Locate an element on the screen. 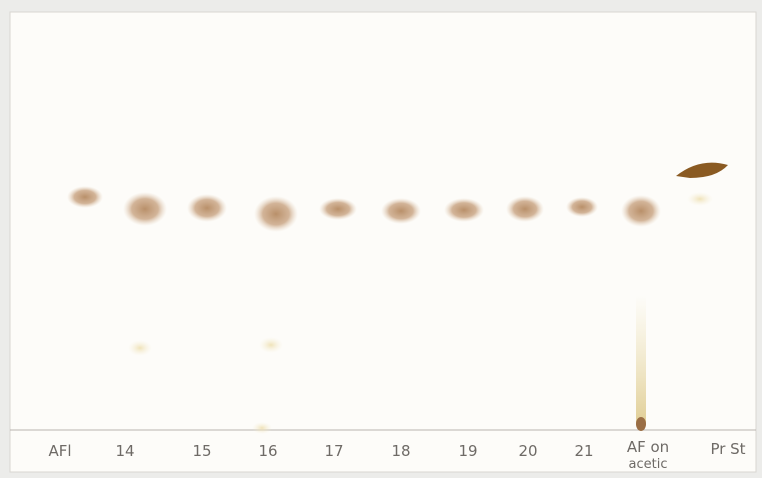  lane-label: 19 is located at coordinates (467, 451).